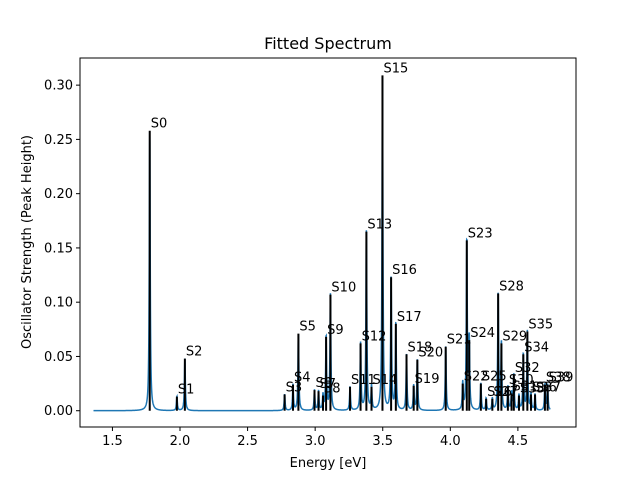 Image resolution: width=640 pixels, height=480 pixels. I want to click on peak-label-s3: S3, so click(294, 387).